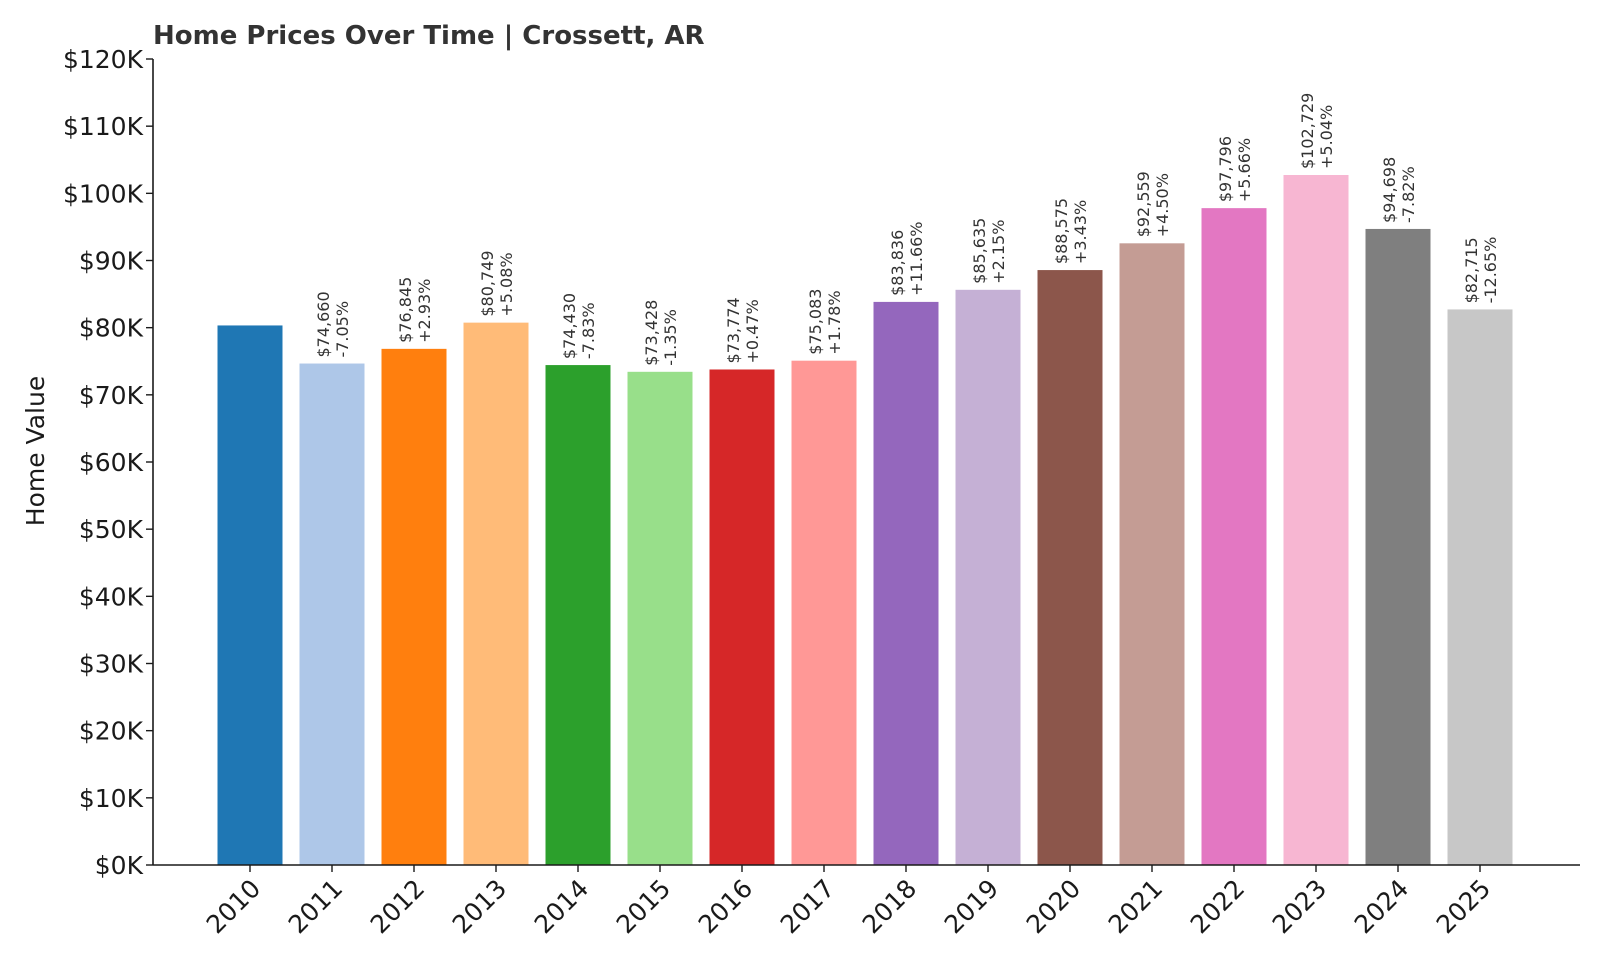 The height and width of the screenshot is (960, 1600). I want to click on bar-value-label: $85,635, so click(979, 251).